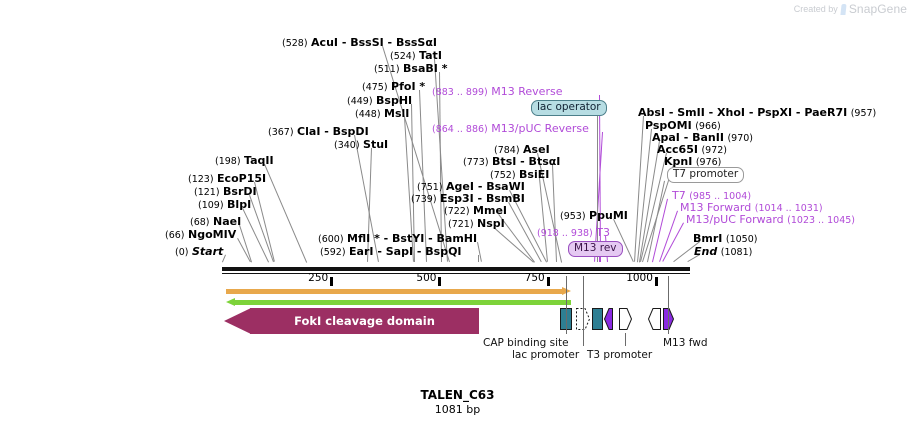  What do you see at coordinates (476, 224) in the screenshot?
I see `enzyme-site-label: (721) NspI` at bounding box center [476, 224].